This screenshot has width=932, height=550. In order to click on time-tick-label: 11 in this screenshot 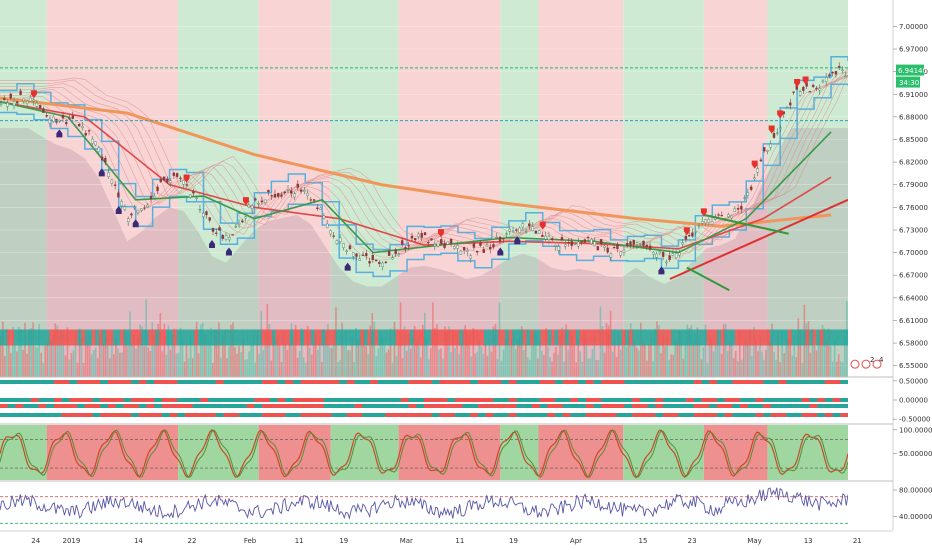, I will do `click(459, 541)`.